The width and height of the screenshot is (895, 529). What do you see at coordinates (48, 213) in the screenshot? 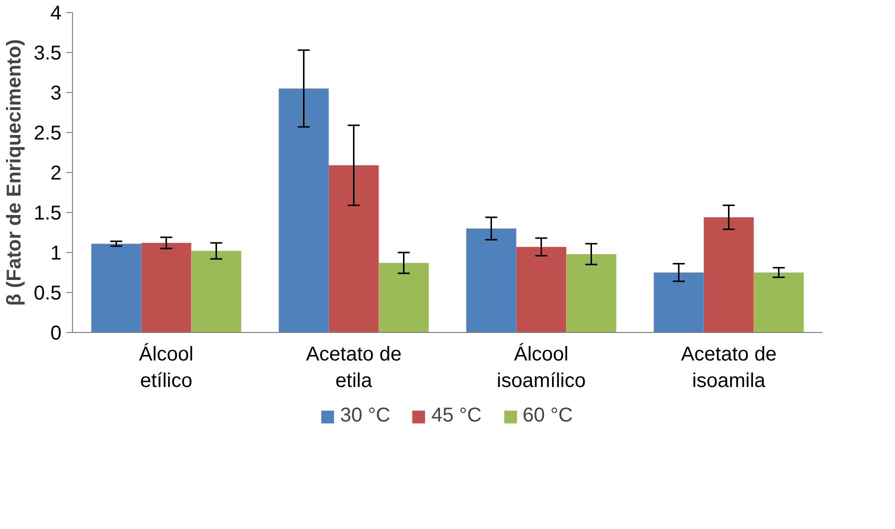
I see `y-tick-label: 1.5` at bounding box center [48, 213].